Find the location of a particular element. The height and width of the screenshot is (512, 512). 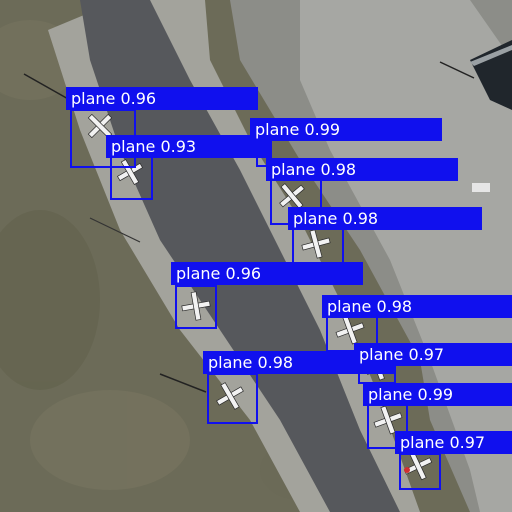

detection-label: plane 0.93 is located at coordinates (189, 146).